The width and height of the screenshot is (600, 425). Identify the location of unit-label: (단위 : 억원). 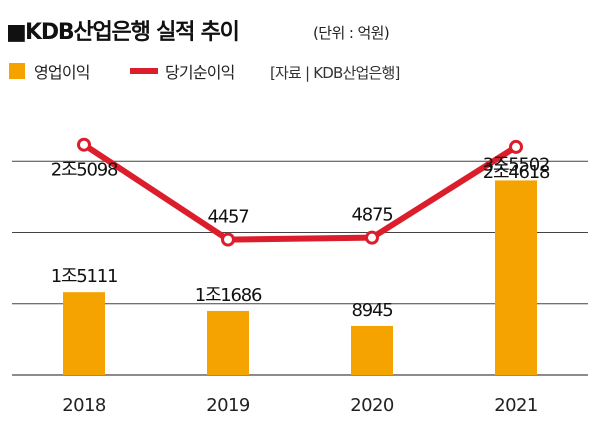
(351, 33).